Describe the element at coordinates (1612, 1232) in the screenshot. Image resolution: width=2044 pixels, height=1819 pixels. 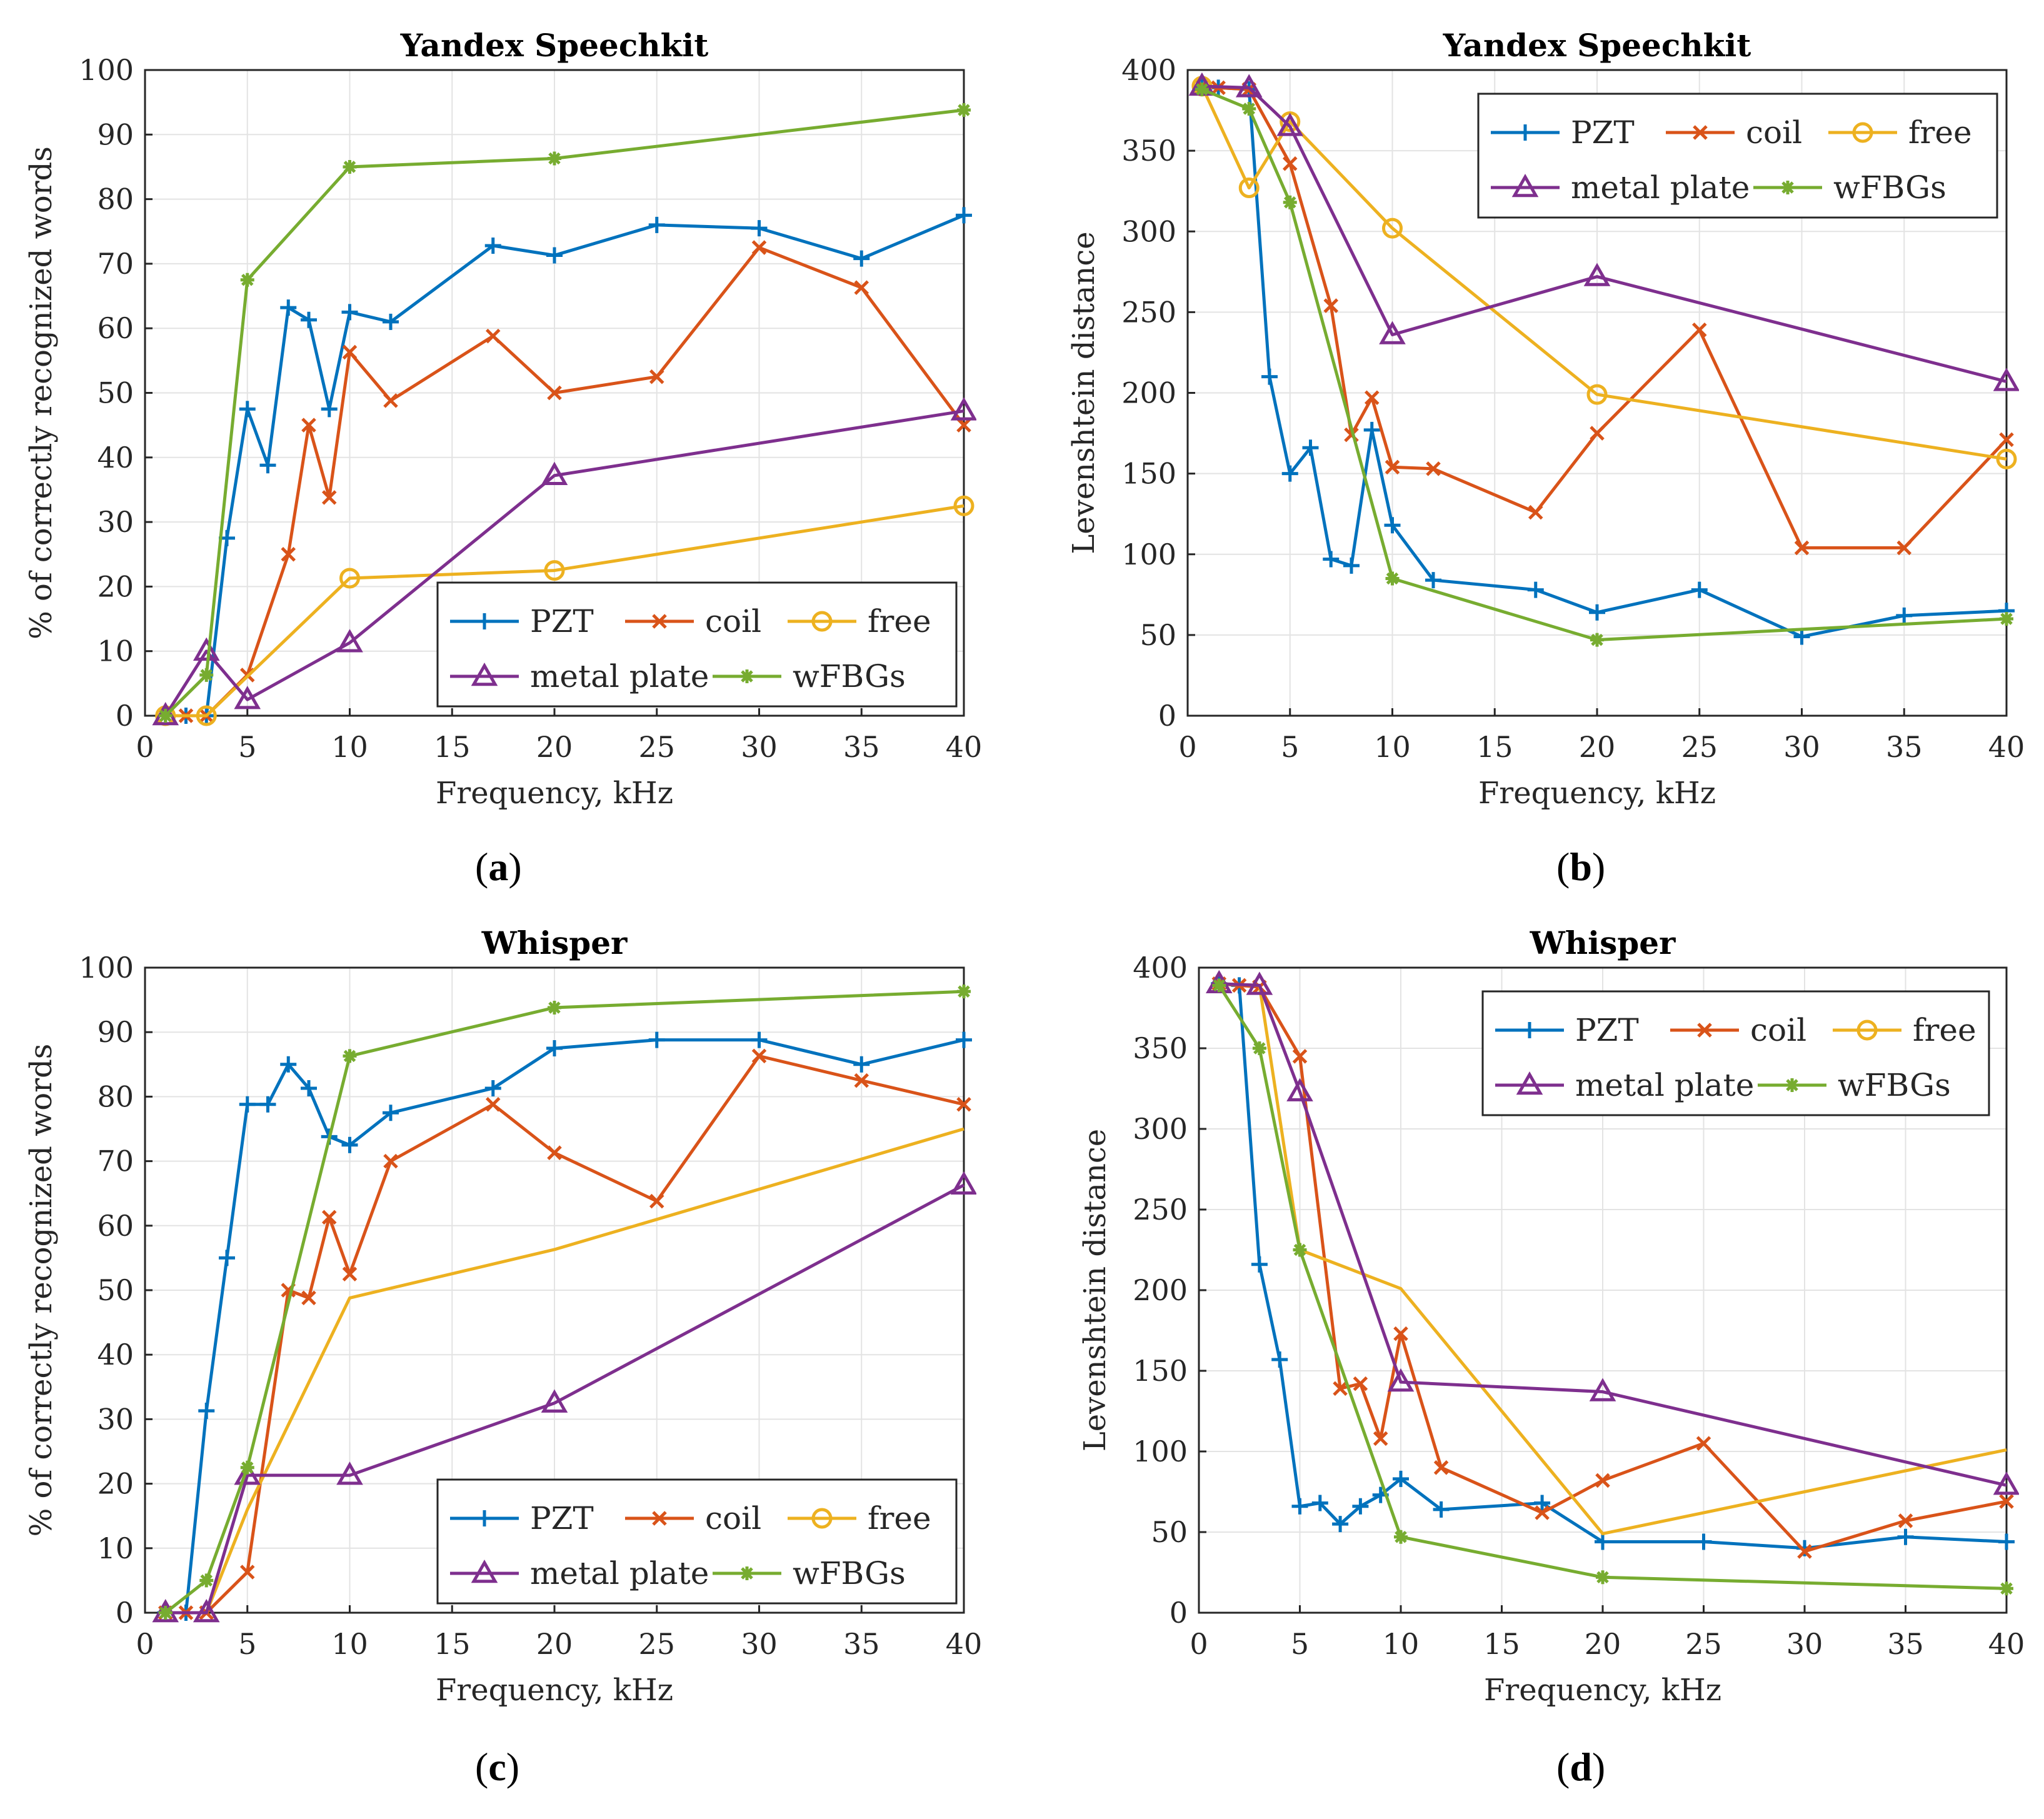
I see `series-metal-plate` at that location.